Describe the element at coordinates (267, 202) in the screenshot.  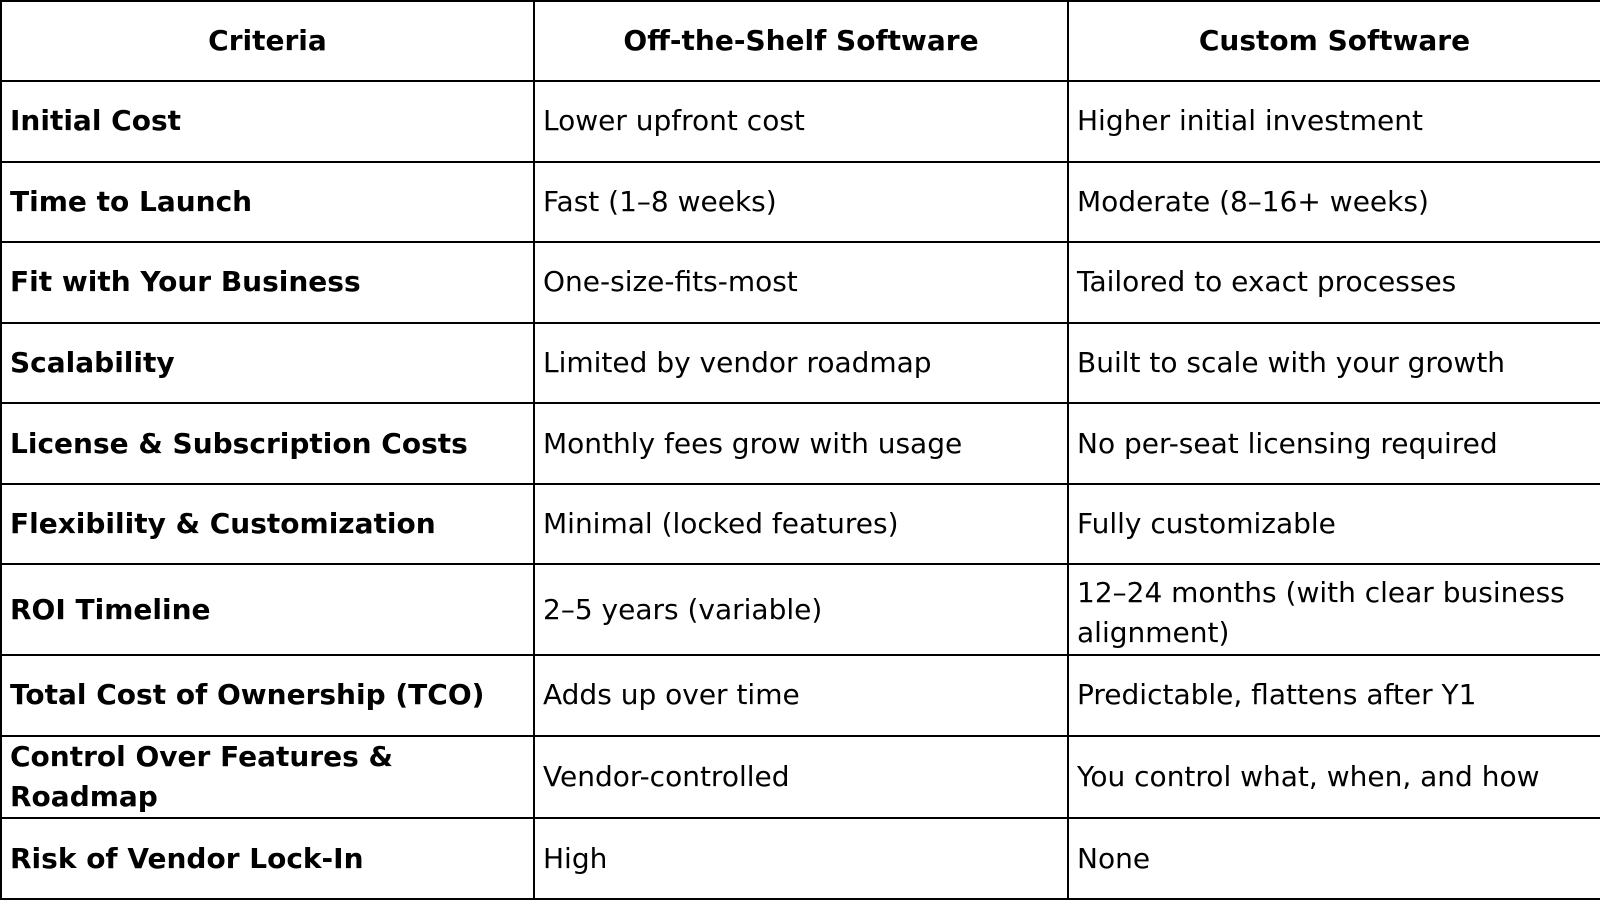
I see `criteria-cell: Time to Launch` at that location.